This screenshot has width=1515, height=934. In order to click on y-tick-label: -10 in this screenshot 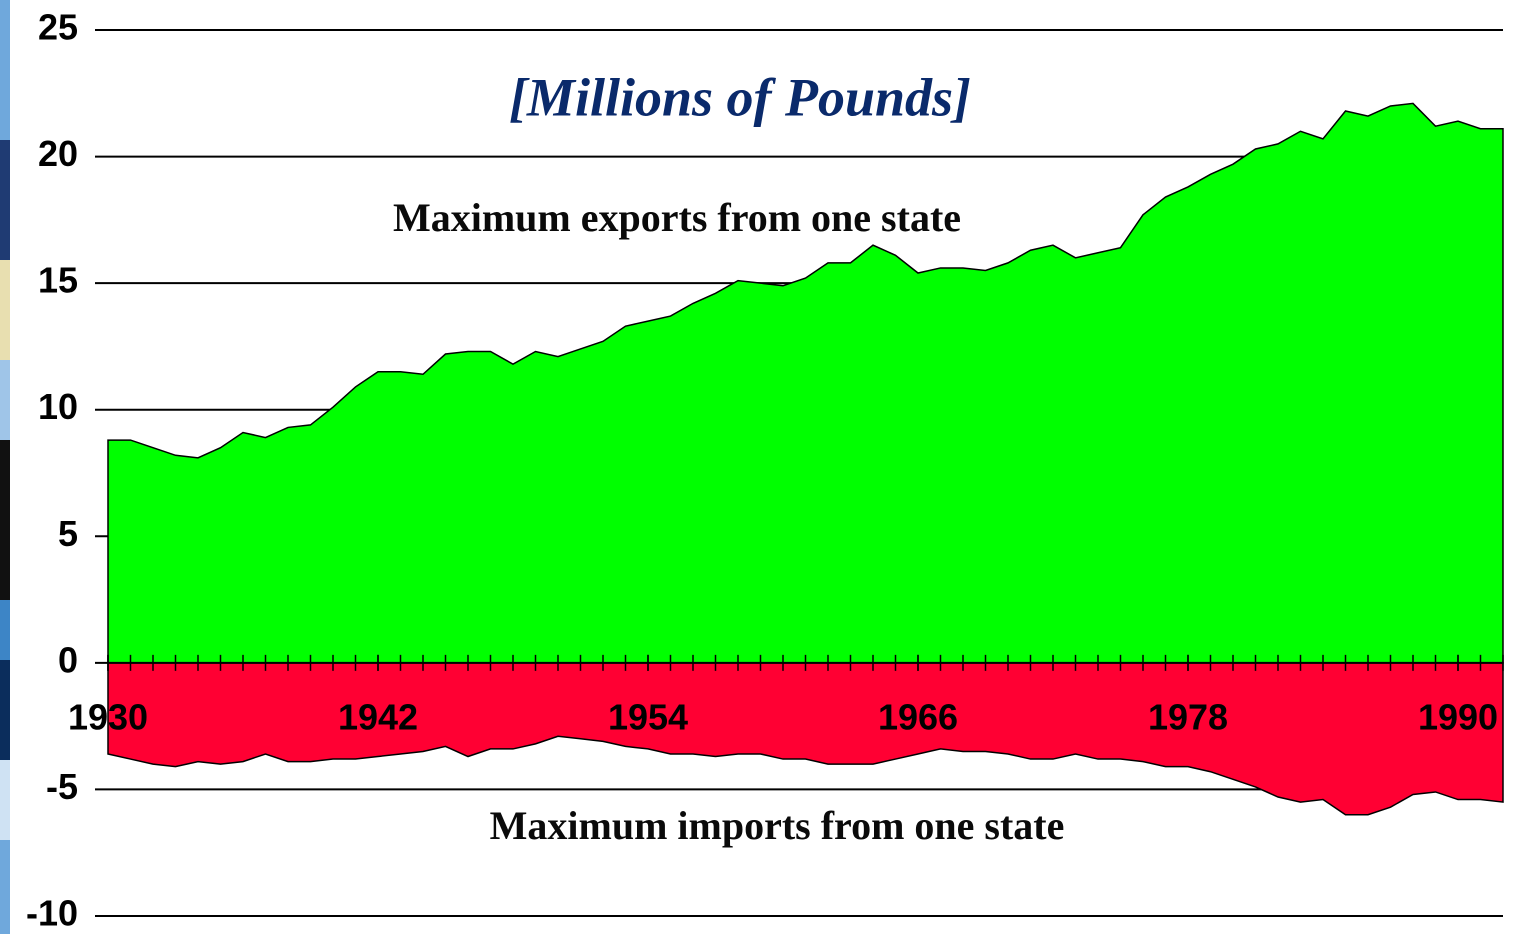, I will do `click(52, 913)`.